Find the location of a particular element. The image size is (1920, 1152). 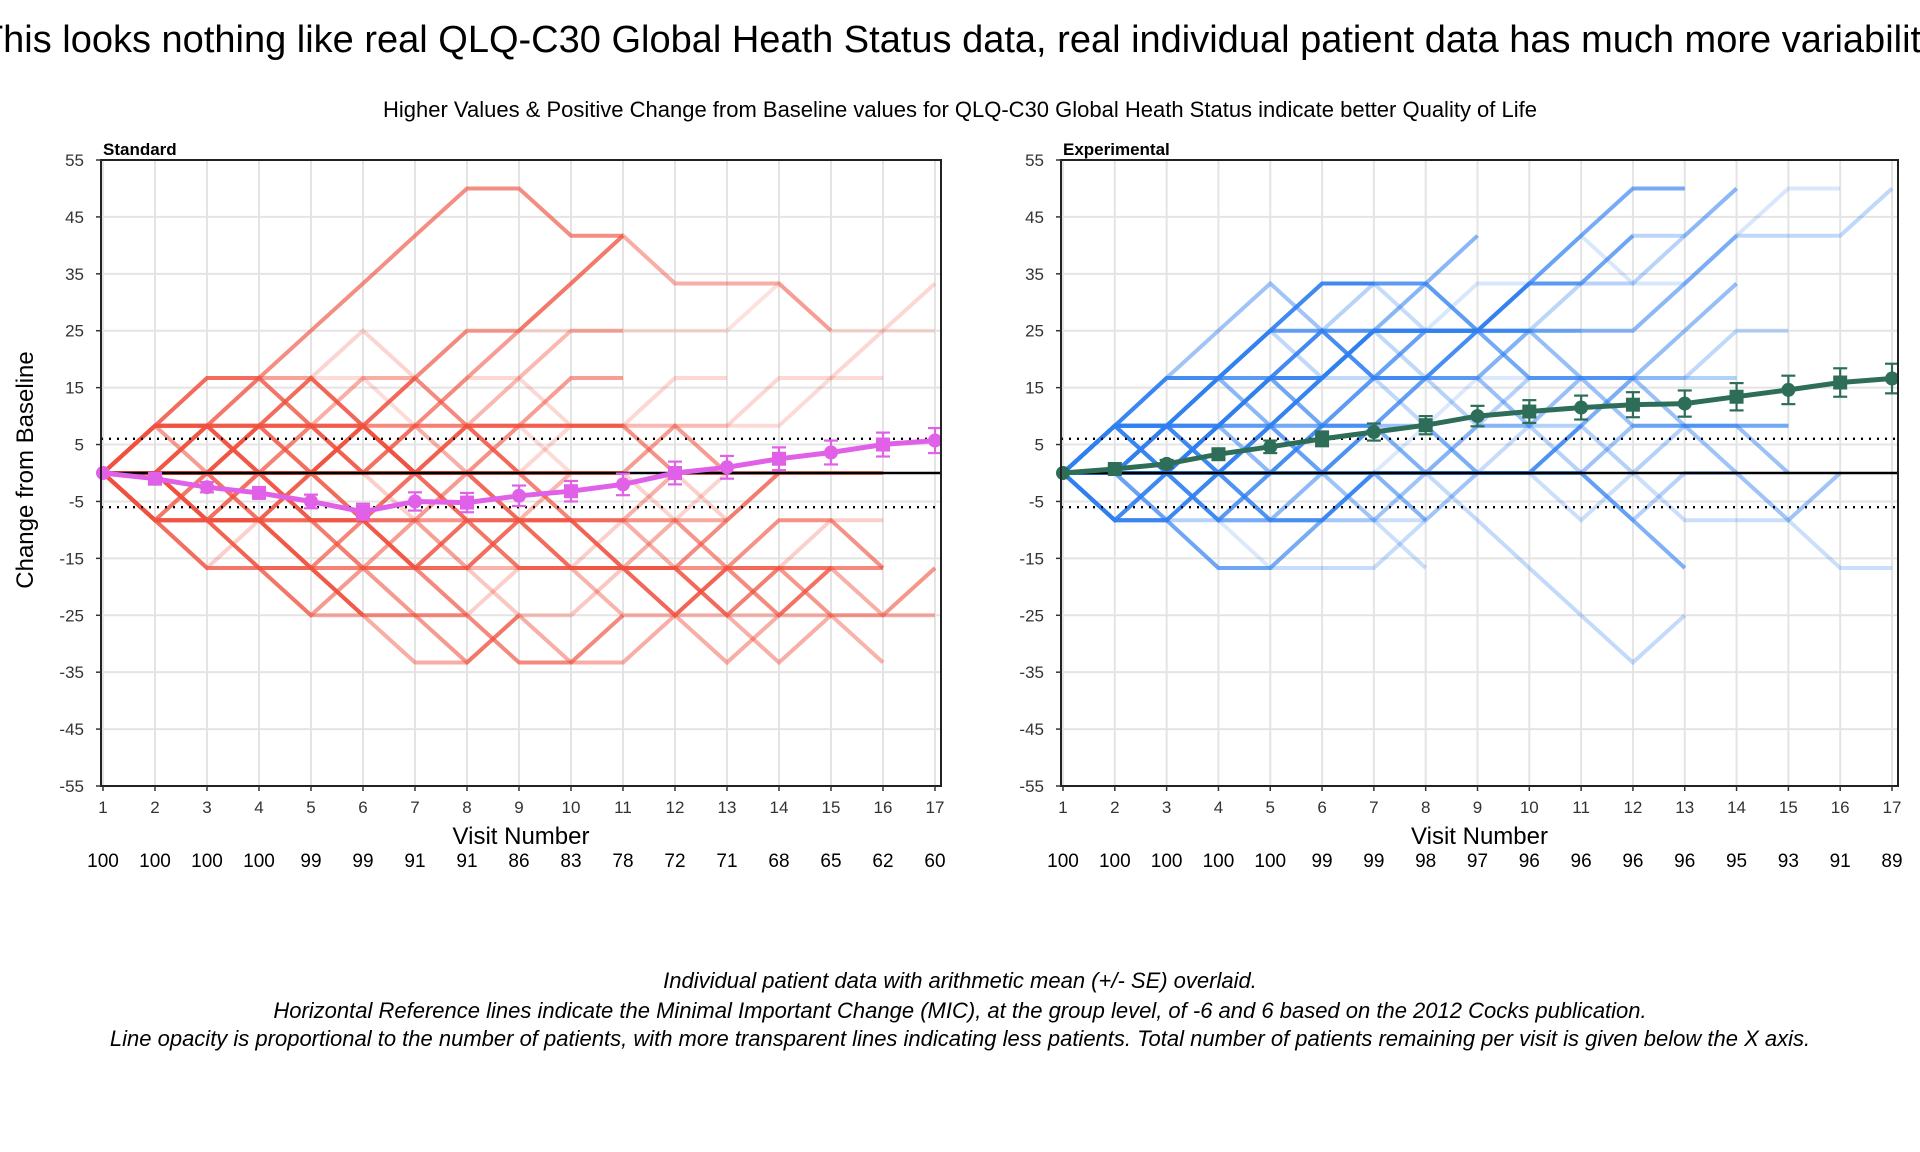

x-tick-label: 11 is located at coordinates (623, 807).